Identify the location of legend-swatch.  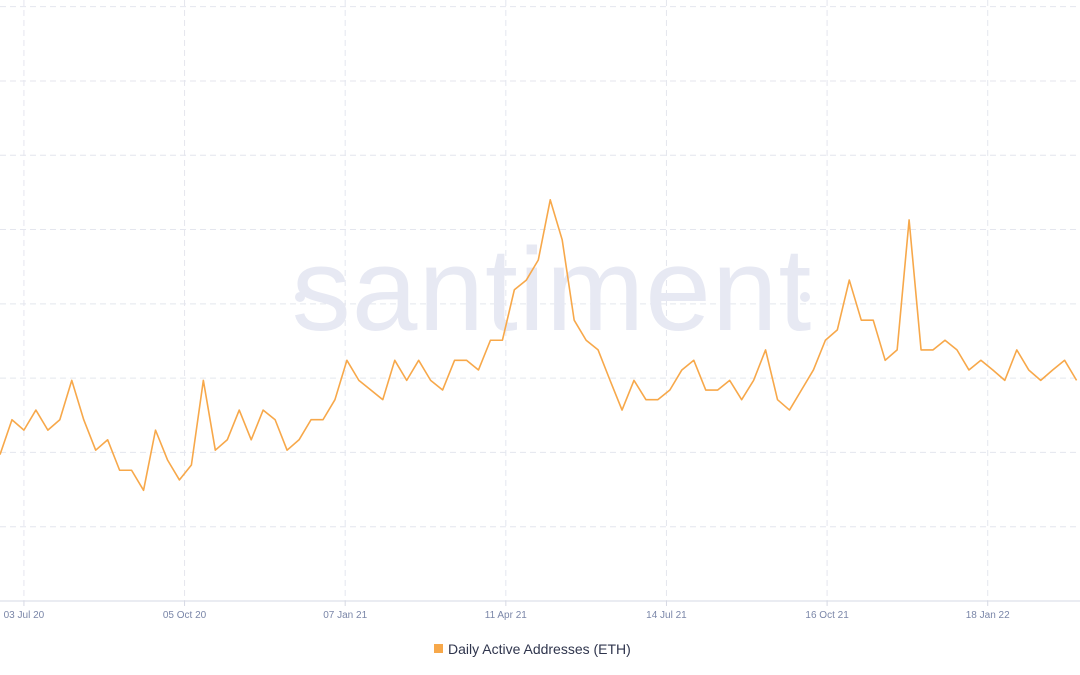
(438, 648).